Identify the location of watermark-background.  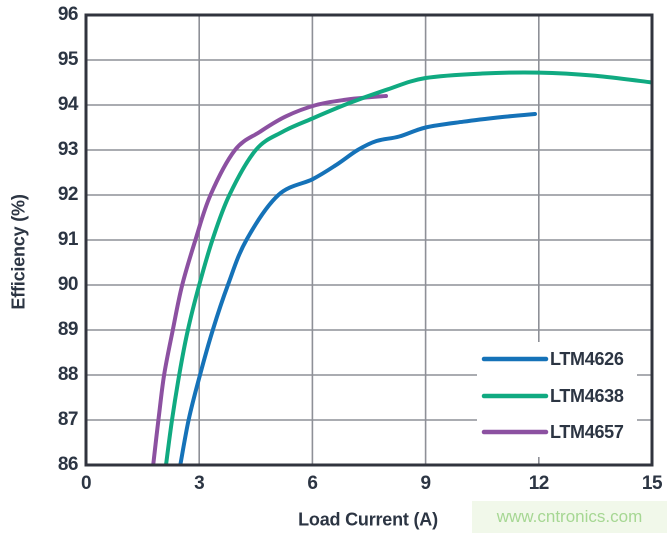
(569, 517).